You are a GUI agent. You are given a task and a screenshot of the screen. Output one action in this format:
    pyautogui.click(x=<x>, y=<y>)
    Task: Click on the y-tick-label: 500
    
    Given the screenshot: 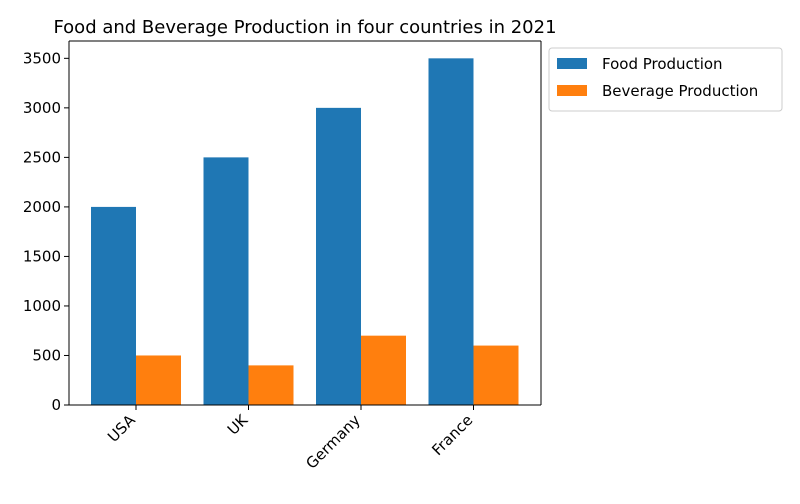 What is the action you would take?
    pyautogui.click(x=46, y=355)
    